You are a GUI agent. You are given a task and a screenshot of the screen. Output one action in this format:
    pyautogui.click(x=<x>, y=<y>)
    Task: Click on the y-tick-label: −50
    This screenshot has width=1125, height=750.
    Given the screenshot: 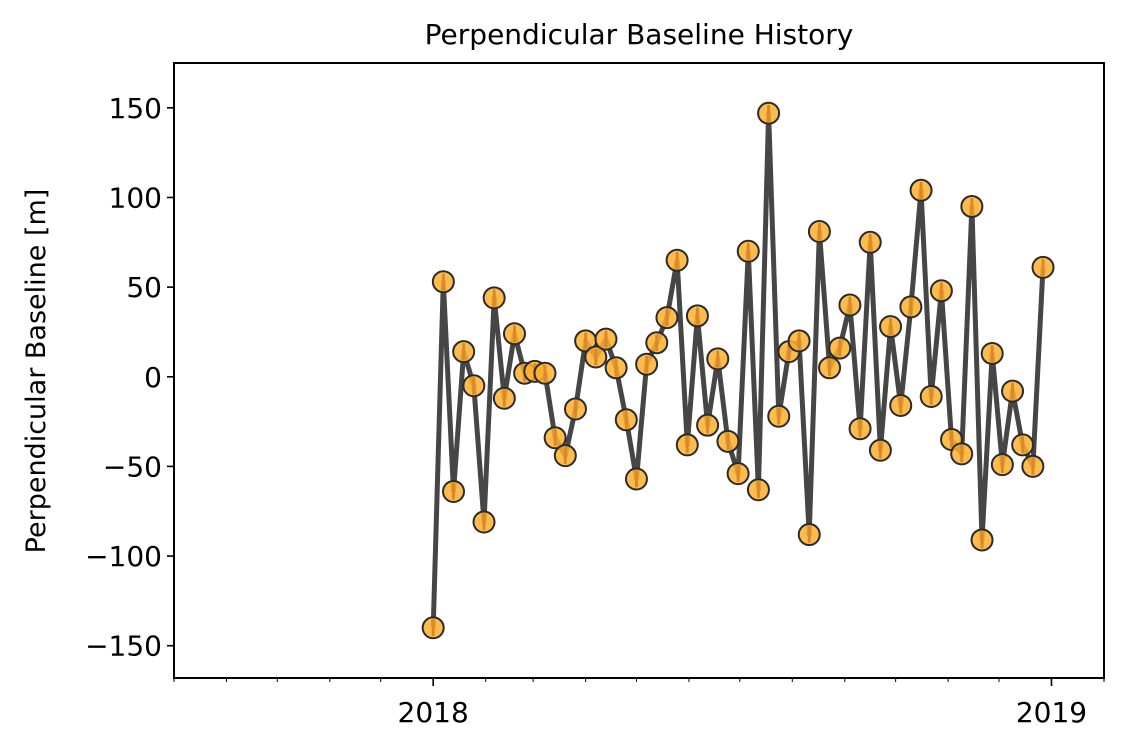 What is the action you would take?
    pyautogui.click(x=132, y=466)
    